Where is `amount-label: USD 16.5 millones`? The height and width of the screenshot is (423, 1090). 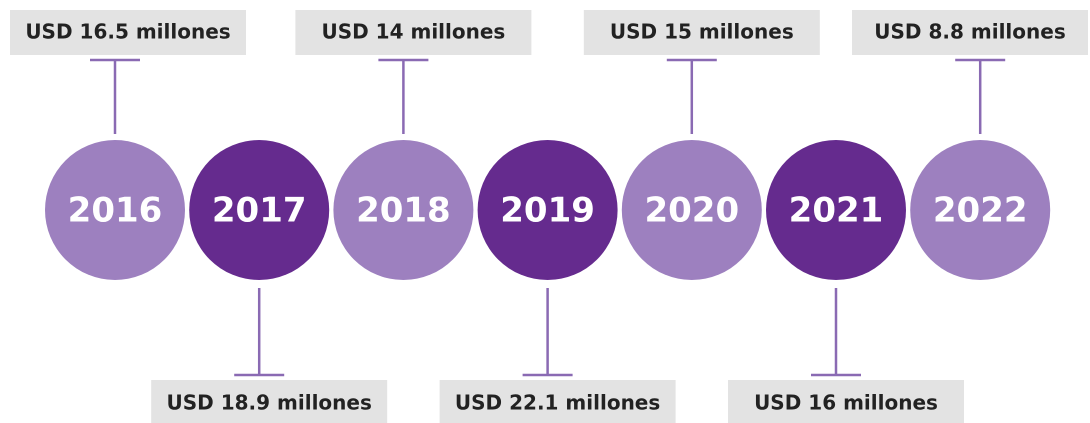
amount-label: USD 16.5 millones is located at coordinates (127, 32).